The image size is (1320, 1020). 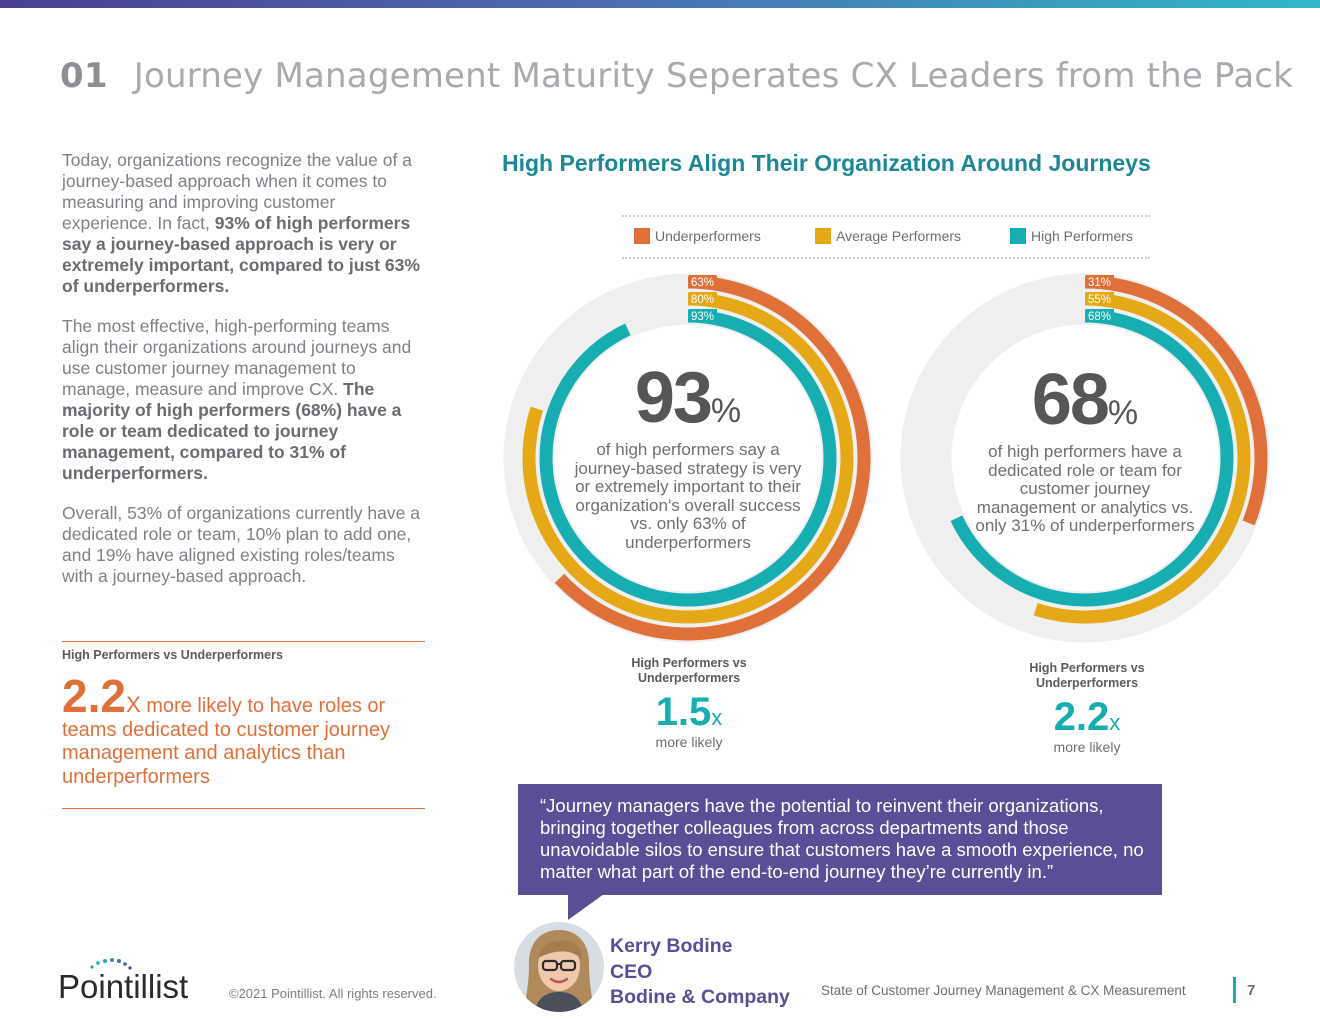 I want to click on legend-swatch-average, so click(x=823, y=236).